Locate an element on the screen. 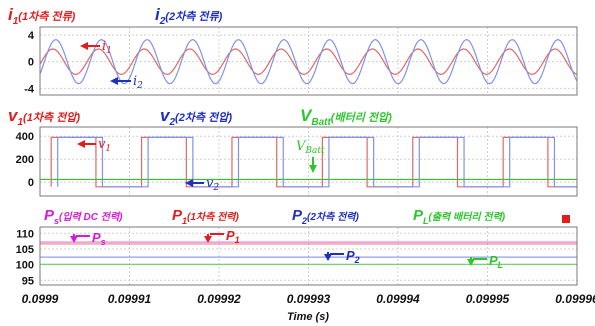 The width and height of the screenshot is (595, 326). x-tick-label: 0.09994 is located at coordinates (398, 299).